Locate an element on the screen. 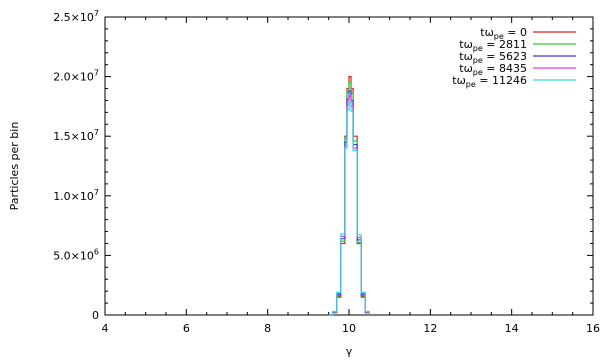 The width and height of the screenshot is (603, 362). y-axis-label: Particles per bin is located at coordinates (14, 166).